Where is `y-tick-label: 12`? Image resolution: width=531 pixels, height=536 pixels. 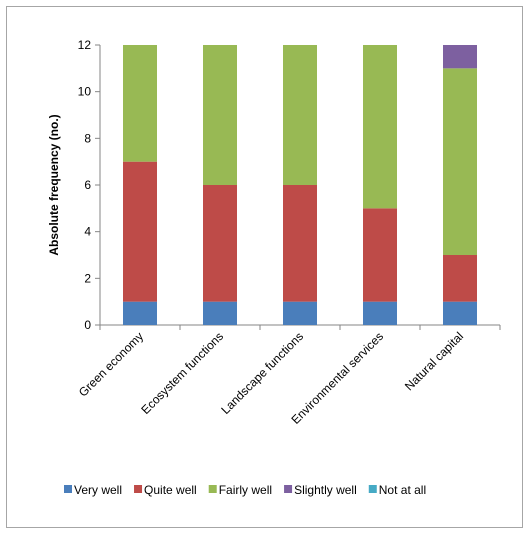
y-tick-label: 12 is located at coordinates (85, 45).